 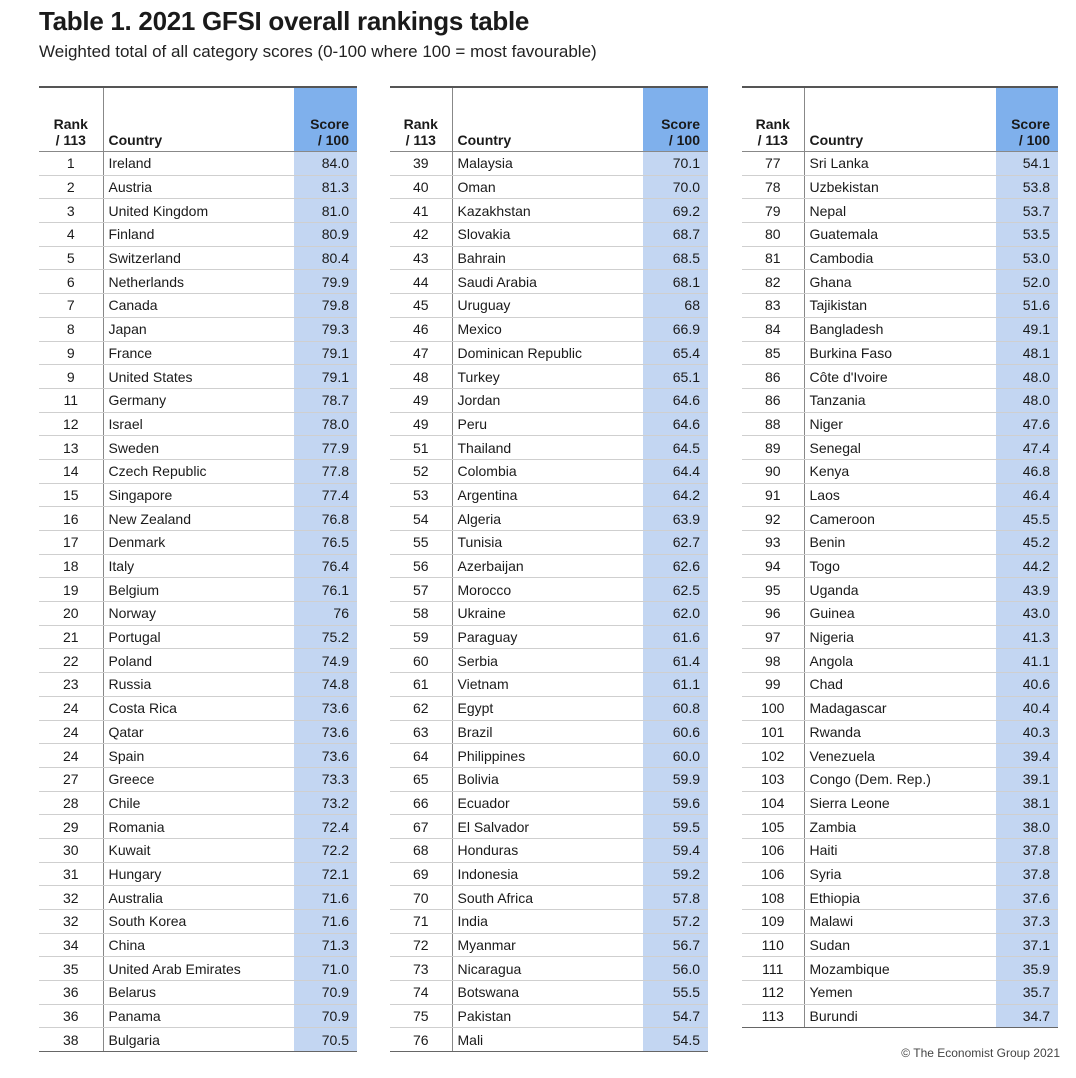 What do you see at coordinates (198, 305) in the screenshot?
I see `table-row: 7 Canada 79.8` at bounding box center [198, 305].